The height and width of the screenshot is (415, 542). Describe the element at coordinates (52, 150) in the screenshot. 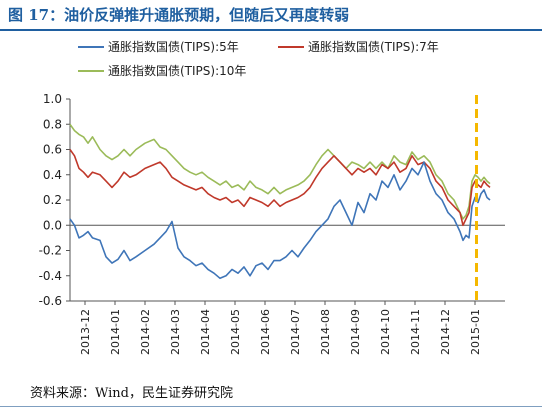

I see `y-tick-label: 0.6` at that location.